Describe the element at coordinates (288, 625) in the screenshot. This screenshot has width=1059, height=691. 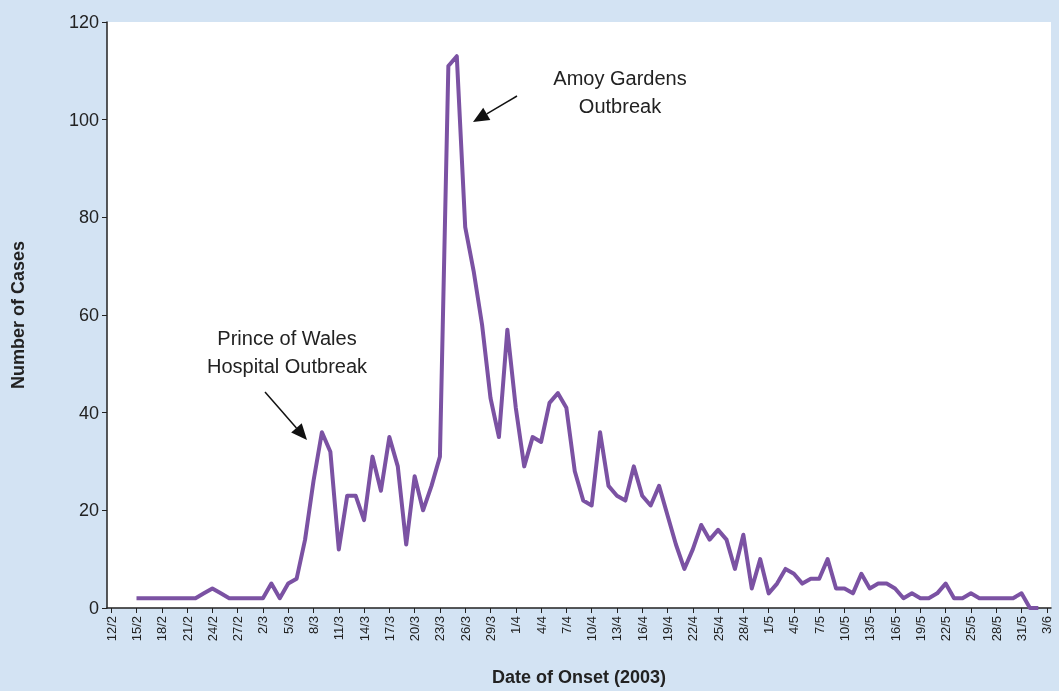
I see `x-tick-label: 5/3` at that location.